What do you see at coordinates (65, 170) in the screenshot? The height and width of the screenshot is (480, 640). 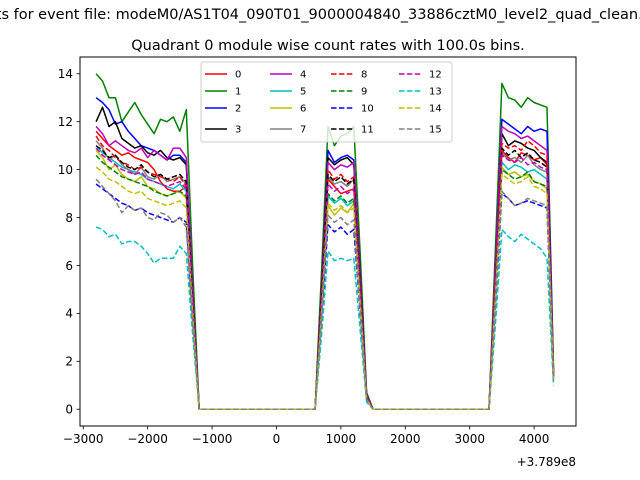 I see `y-tick-label: 10` at bounding box center [65, 170].